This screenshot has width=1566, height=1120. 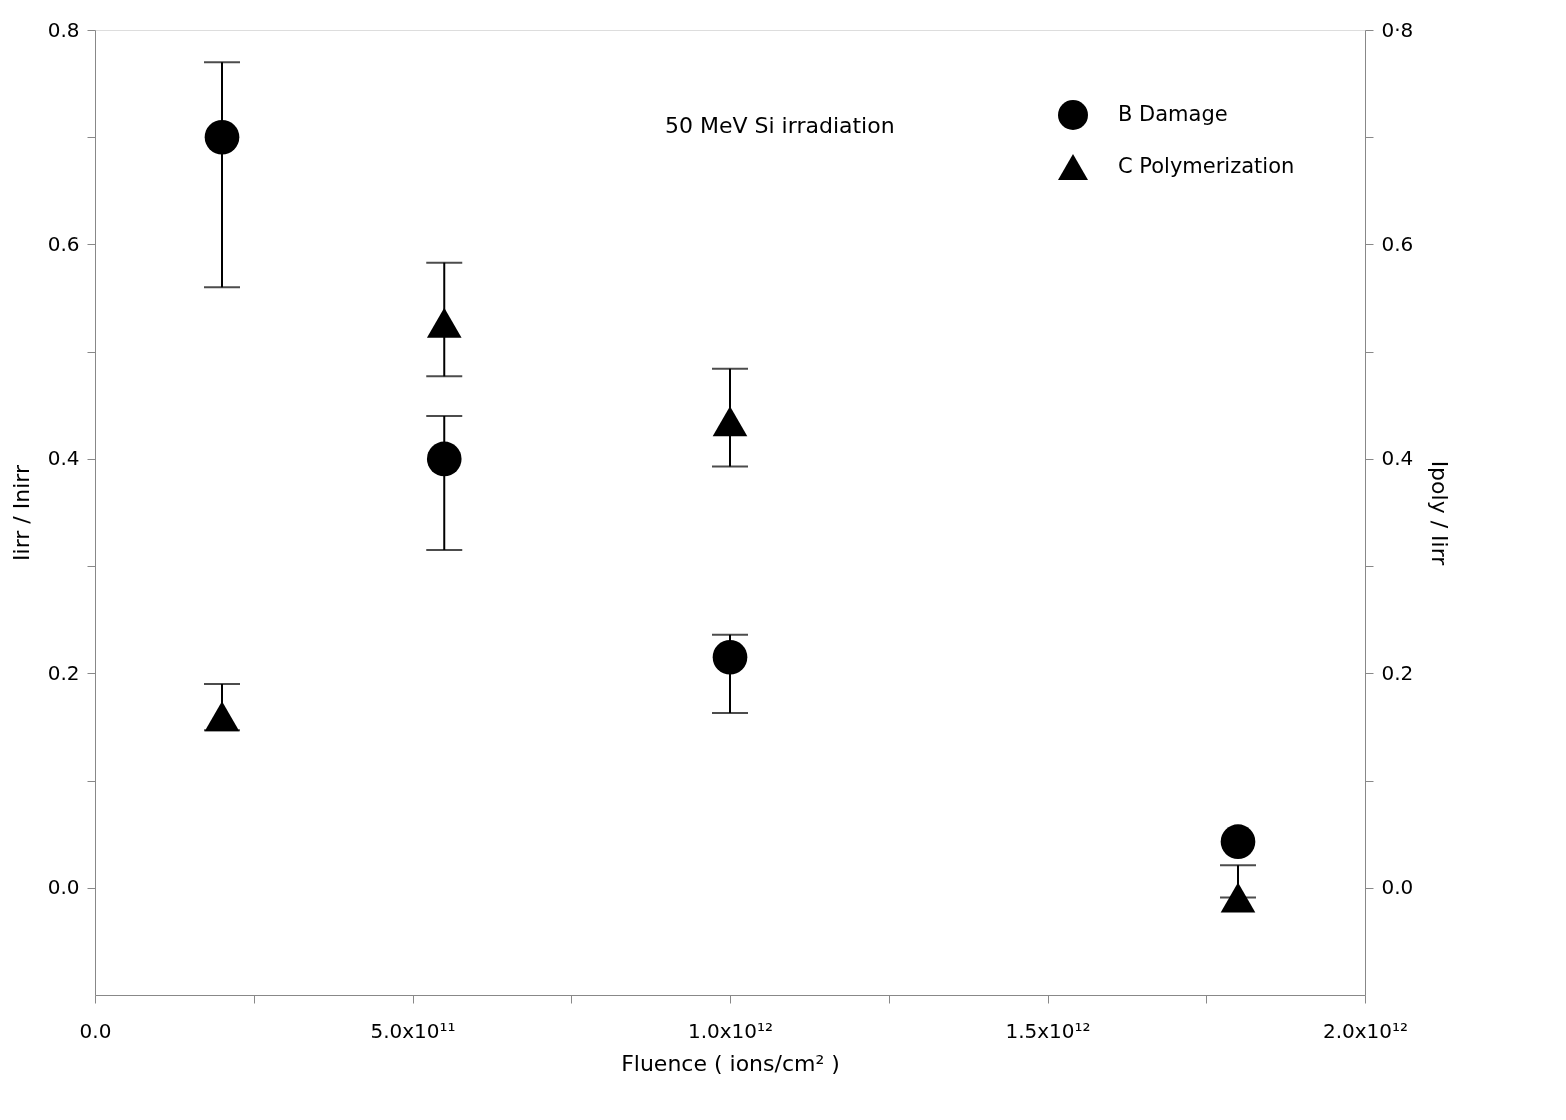 What do you see at coordinates (1397, 29) in the screenshot?
I see `y2-tick-label: 0·8` at bounding box center [1397, 29].